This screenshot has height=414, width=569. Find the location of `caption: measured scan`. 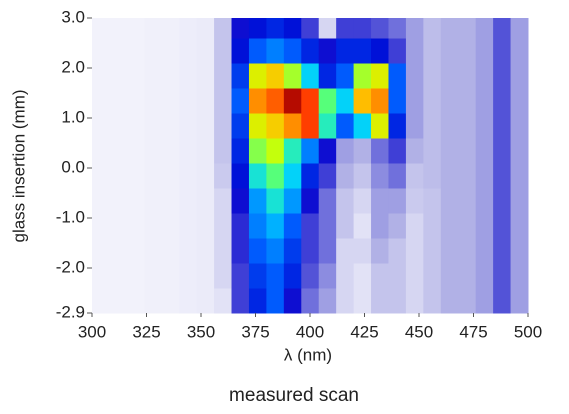

caption: measured scan is located at coordinates (294, 395).